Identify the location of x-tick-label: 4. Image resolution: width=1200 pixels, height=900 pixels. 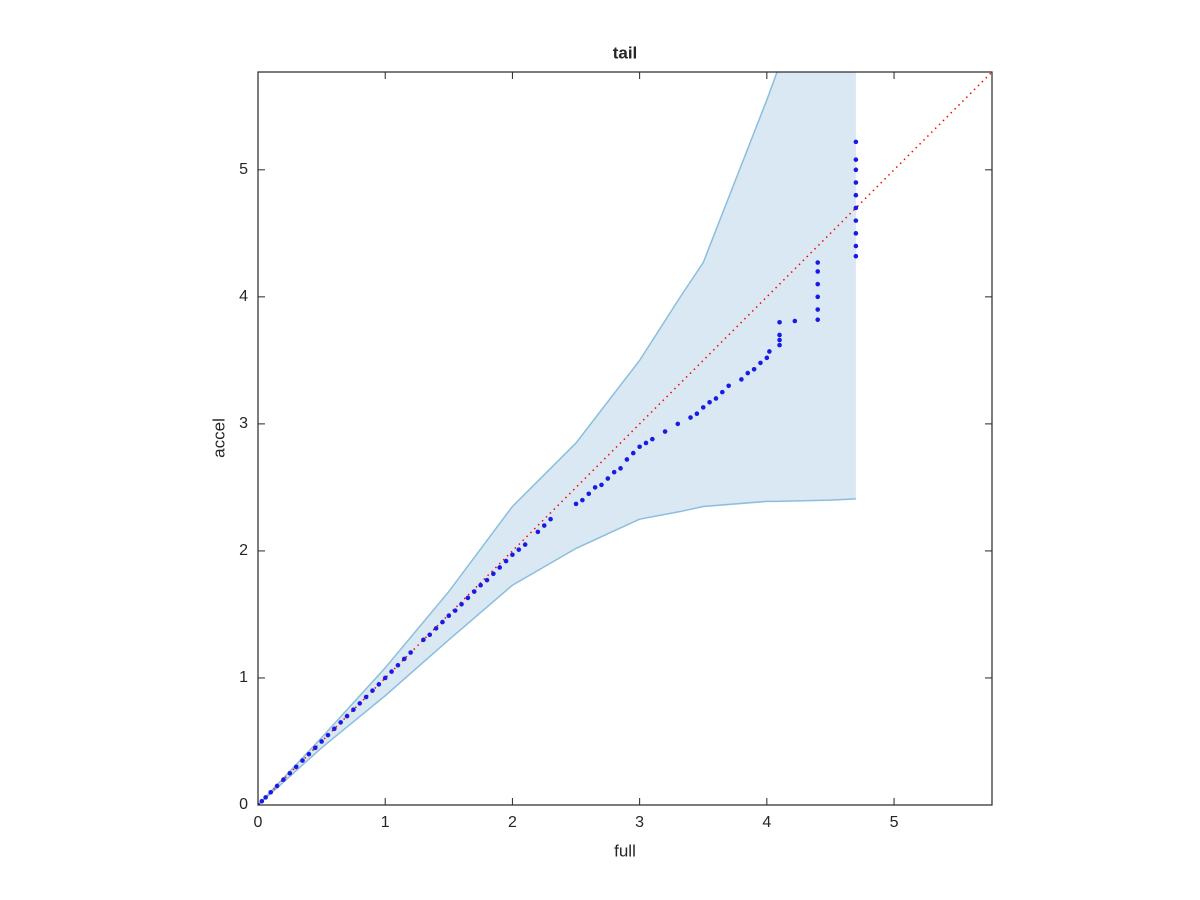
(766, 822).